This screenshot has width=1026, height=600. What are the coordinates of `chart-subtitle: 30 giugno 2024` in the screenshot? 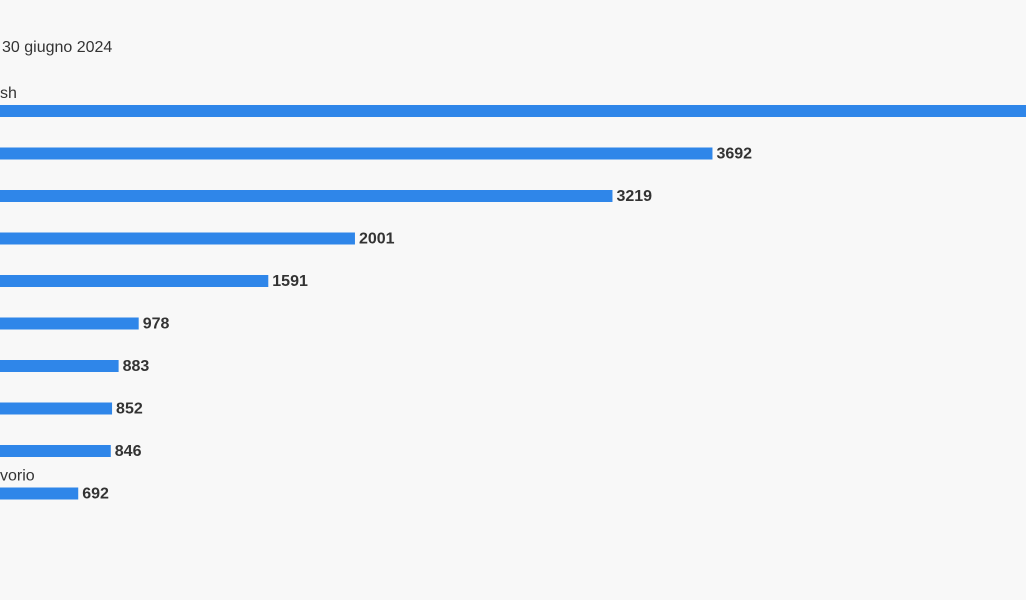 It's located at (57, 47).